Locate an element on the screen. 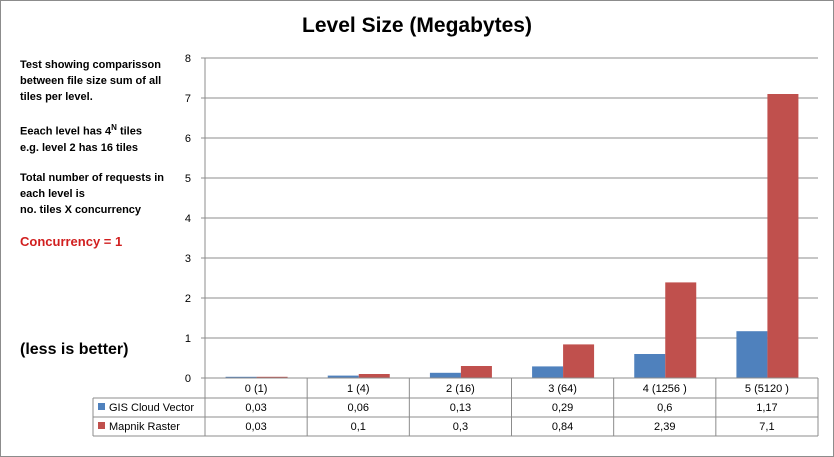  y-tick-label: 7 is located at coordinates (188, 99).